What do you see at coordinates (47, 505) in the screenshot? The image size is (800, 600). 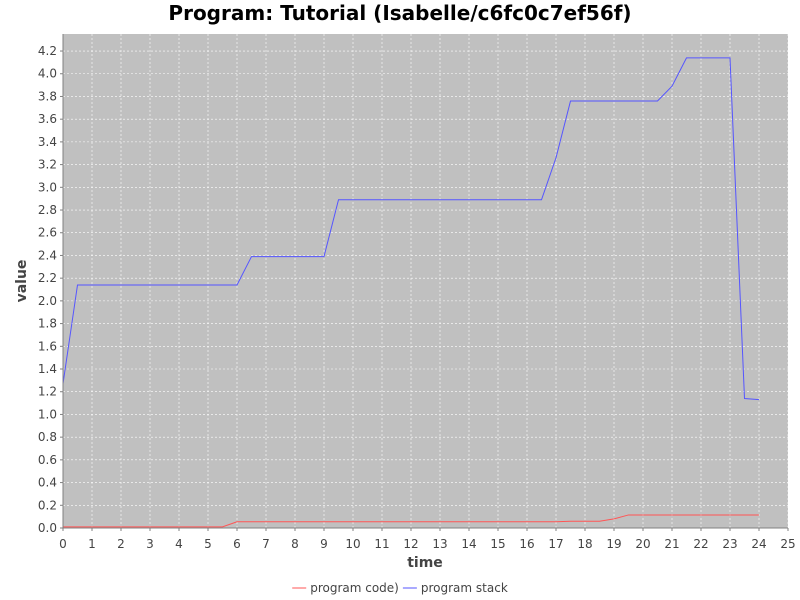 I see `y-tick-label: 0.2` at bounding box center [47, 505].